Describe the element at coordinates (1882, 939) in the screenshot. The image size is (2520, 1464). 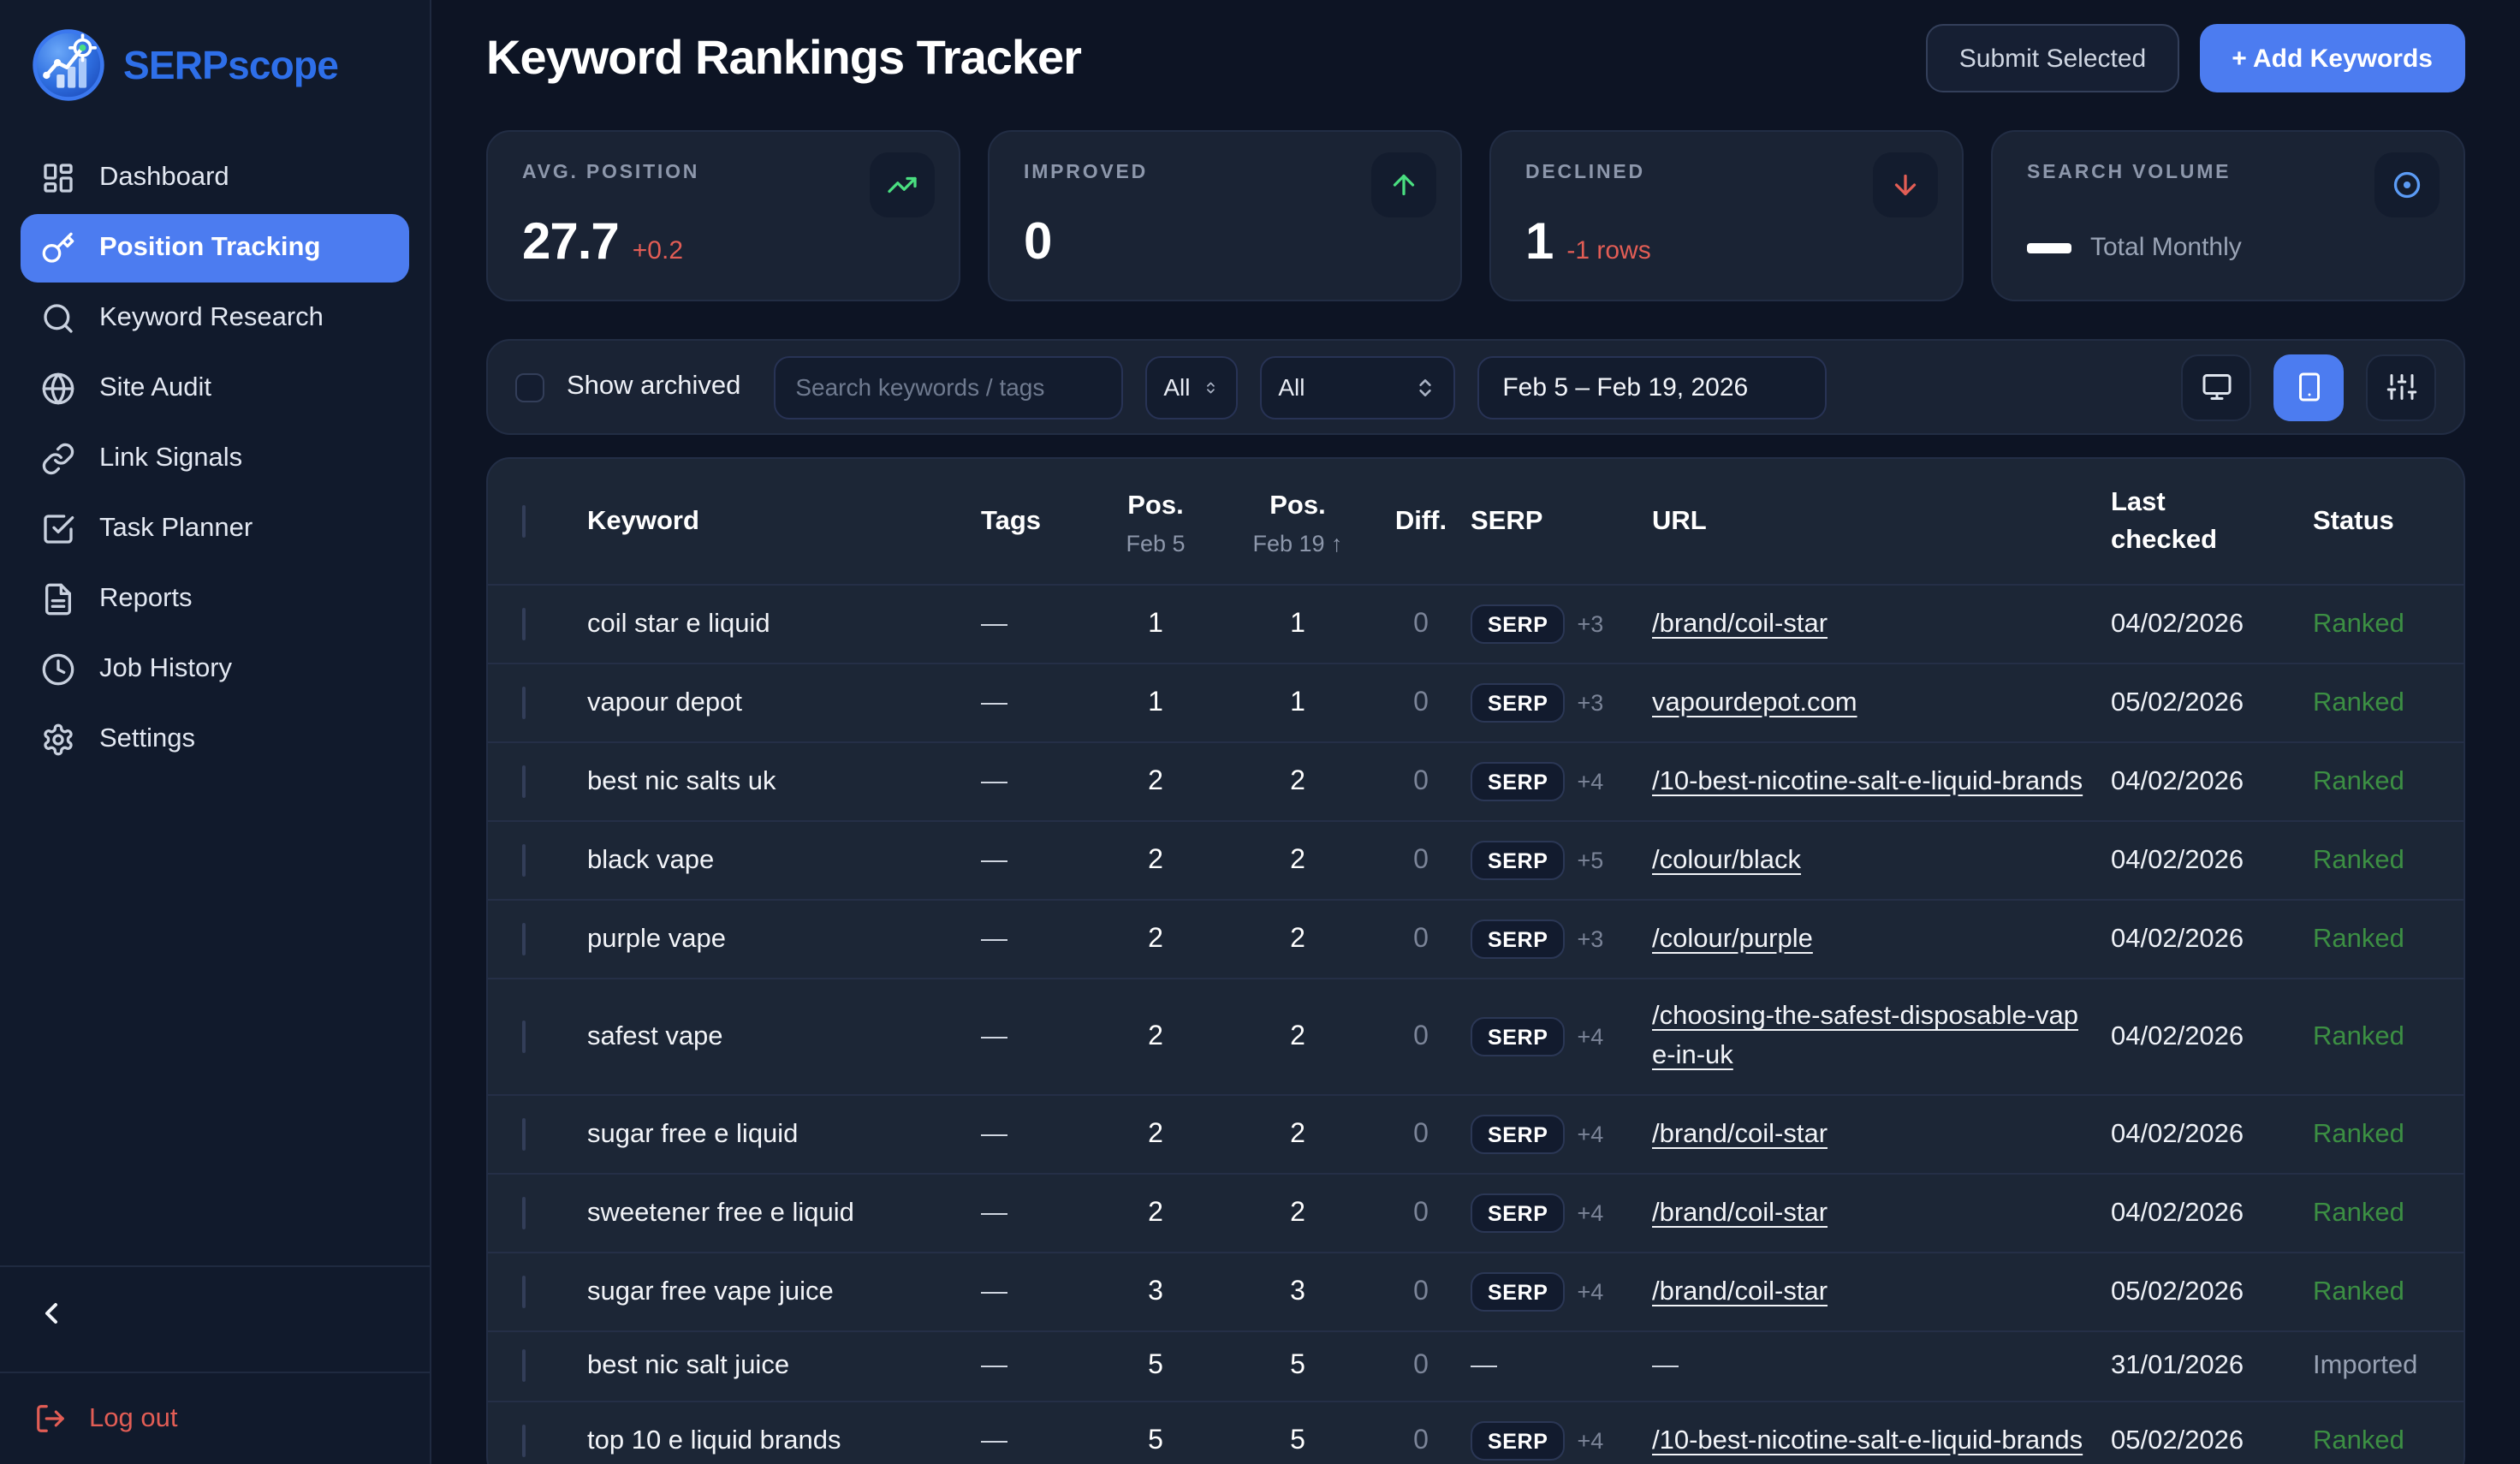
I see `url-cell: /colour/purple` at that location.